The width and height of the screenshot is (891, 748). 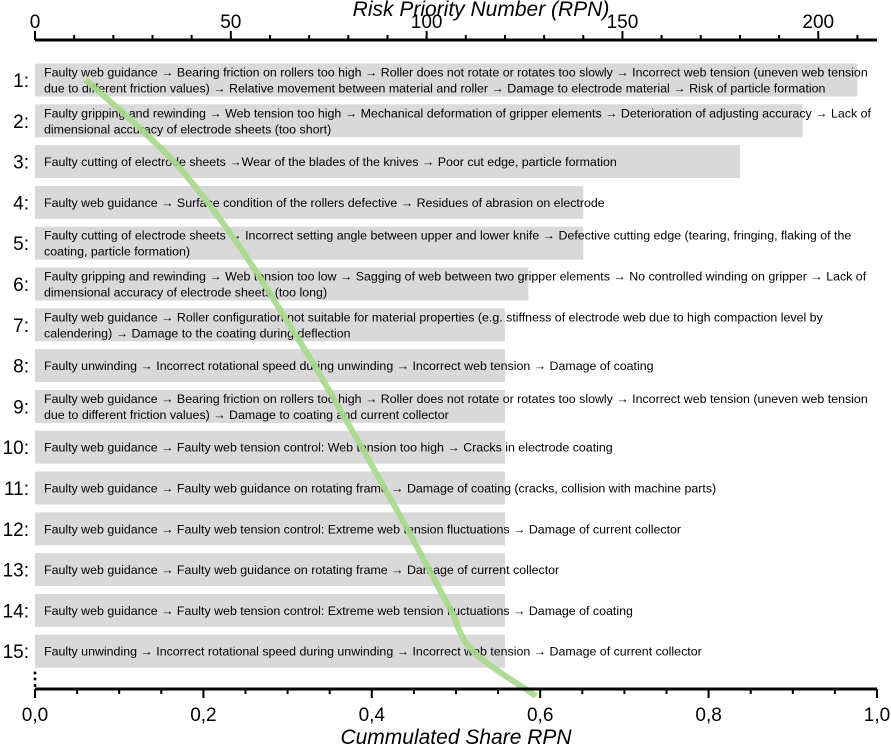 I want to click on rank-label: 15:, so click(x=16, y=652).